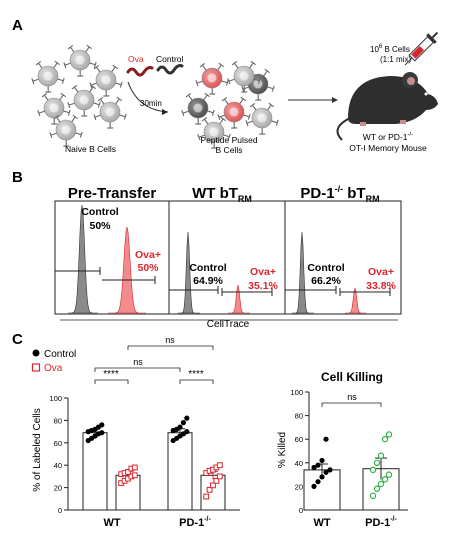  What do you see at coordinates (325, 268) in the screenshot?
I see `control-label-3: Control` at bounding box center [325, 268].